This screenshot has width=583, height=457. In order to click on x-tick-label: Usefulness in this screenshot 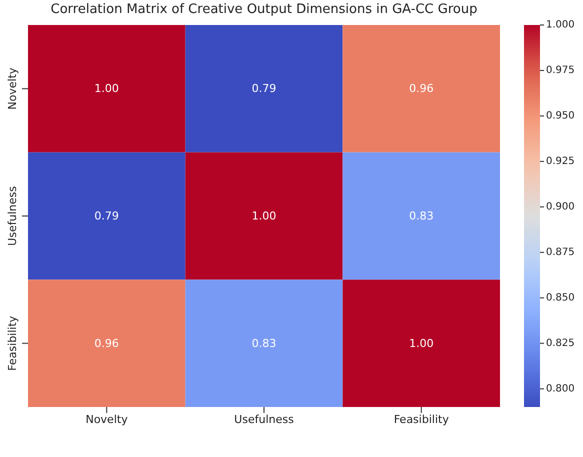, I will do `click(264, 419)`.